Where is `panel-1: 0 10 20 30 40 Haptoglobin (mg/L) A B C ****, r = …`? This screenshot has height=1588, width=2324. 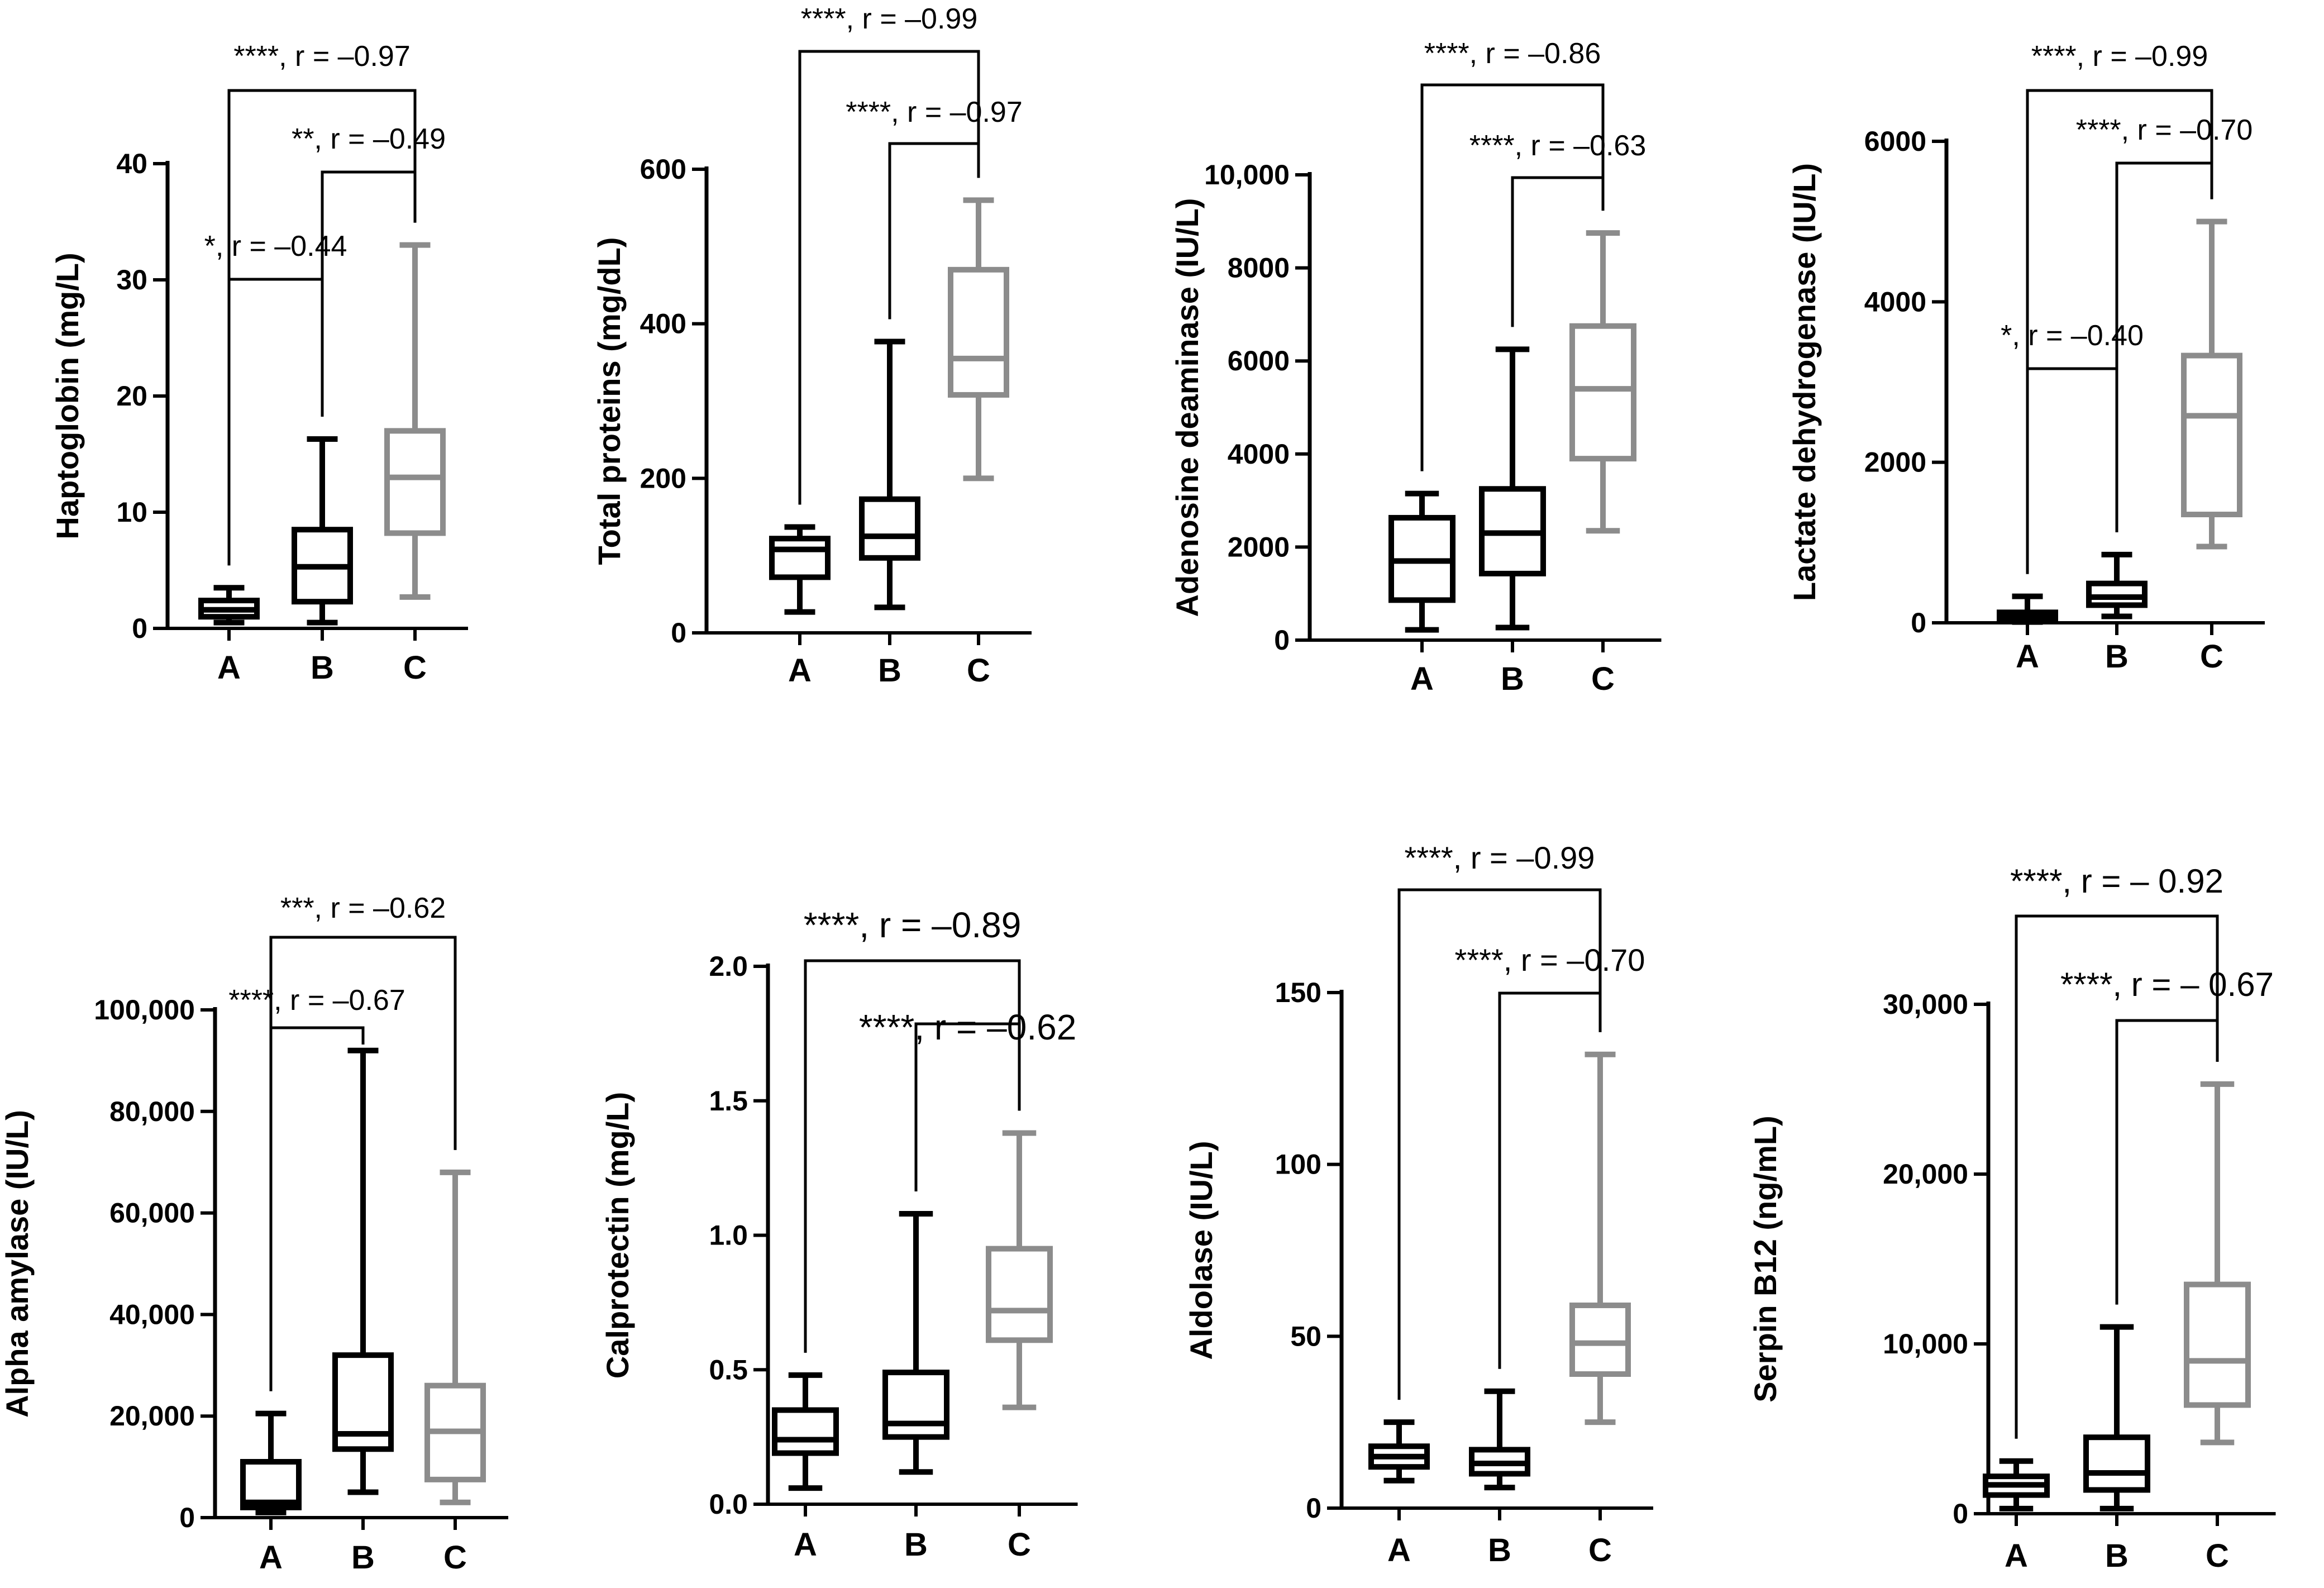 panel-1: 0 10 20 30 40 Haptoglobin (mg/L) A B C ****, r = … is located at coordinates (259, 363).